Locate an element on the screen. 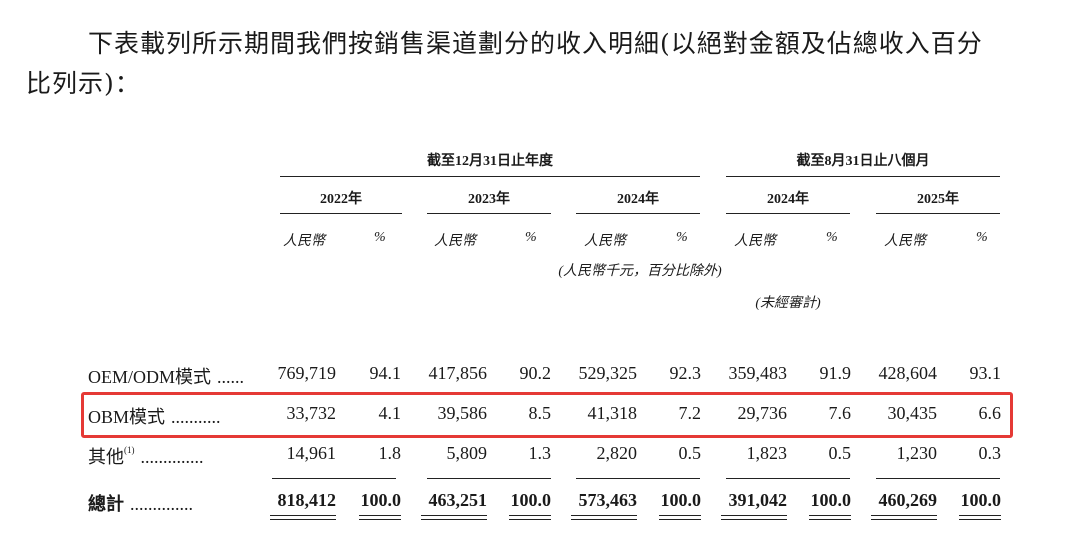 Image resolution: width=1080 pixels, height=558 pixels. value-cell: 33,732 is located at coordinates (311, 413).